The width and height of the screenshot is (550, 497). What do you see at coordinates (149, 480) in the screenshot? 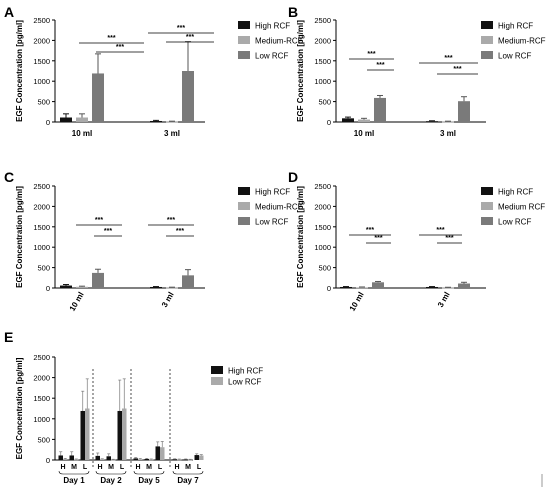
I see `group-label: Day 5` at bounding box center [149, 480].